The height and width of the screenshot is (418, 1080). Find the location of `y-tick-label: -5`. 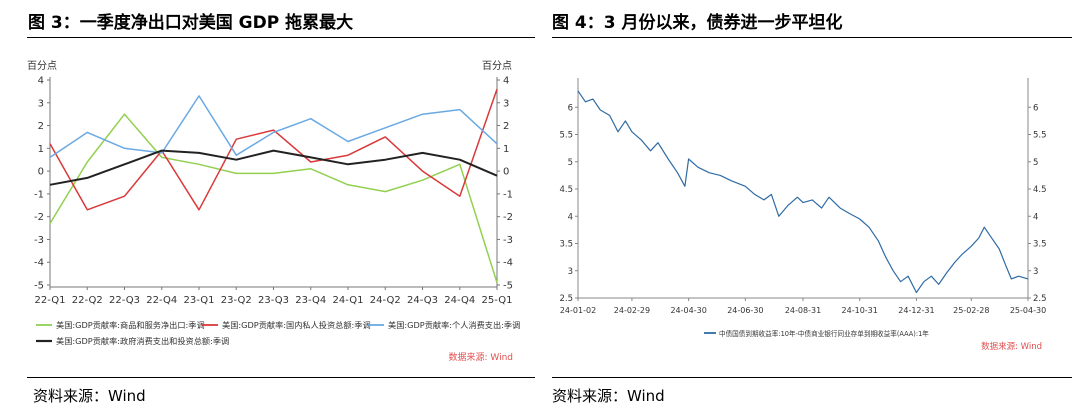

y-tick-label: -5 is located at coordinates (39, 286).